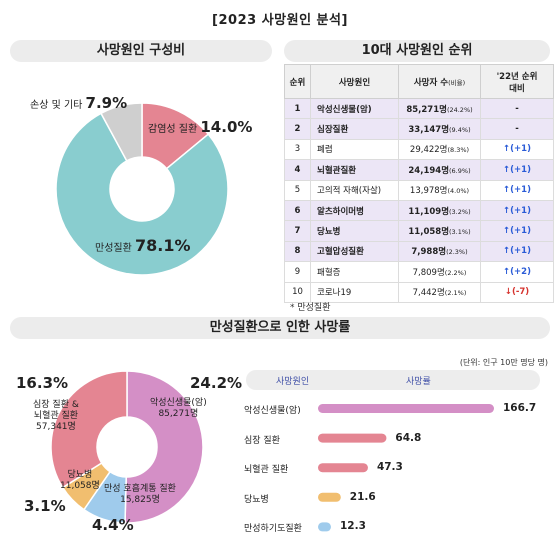  Describe the element at coordinates (78, 103) in the screenshot. I see `pie1-label-injury: 손상 및 기타 7.9%` at that location.